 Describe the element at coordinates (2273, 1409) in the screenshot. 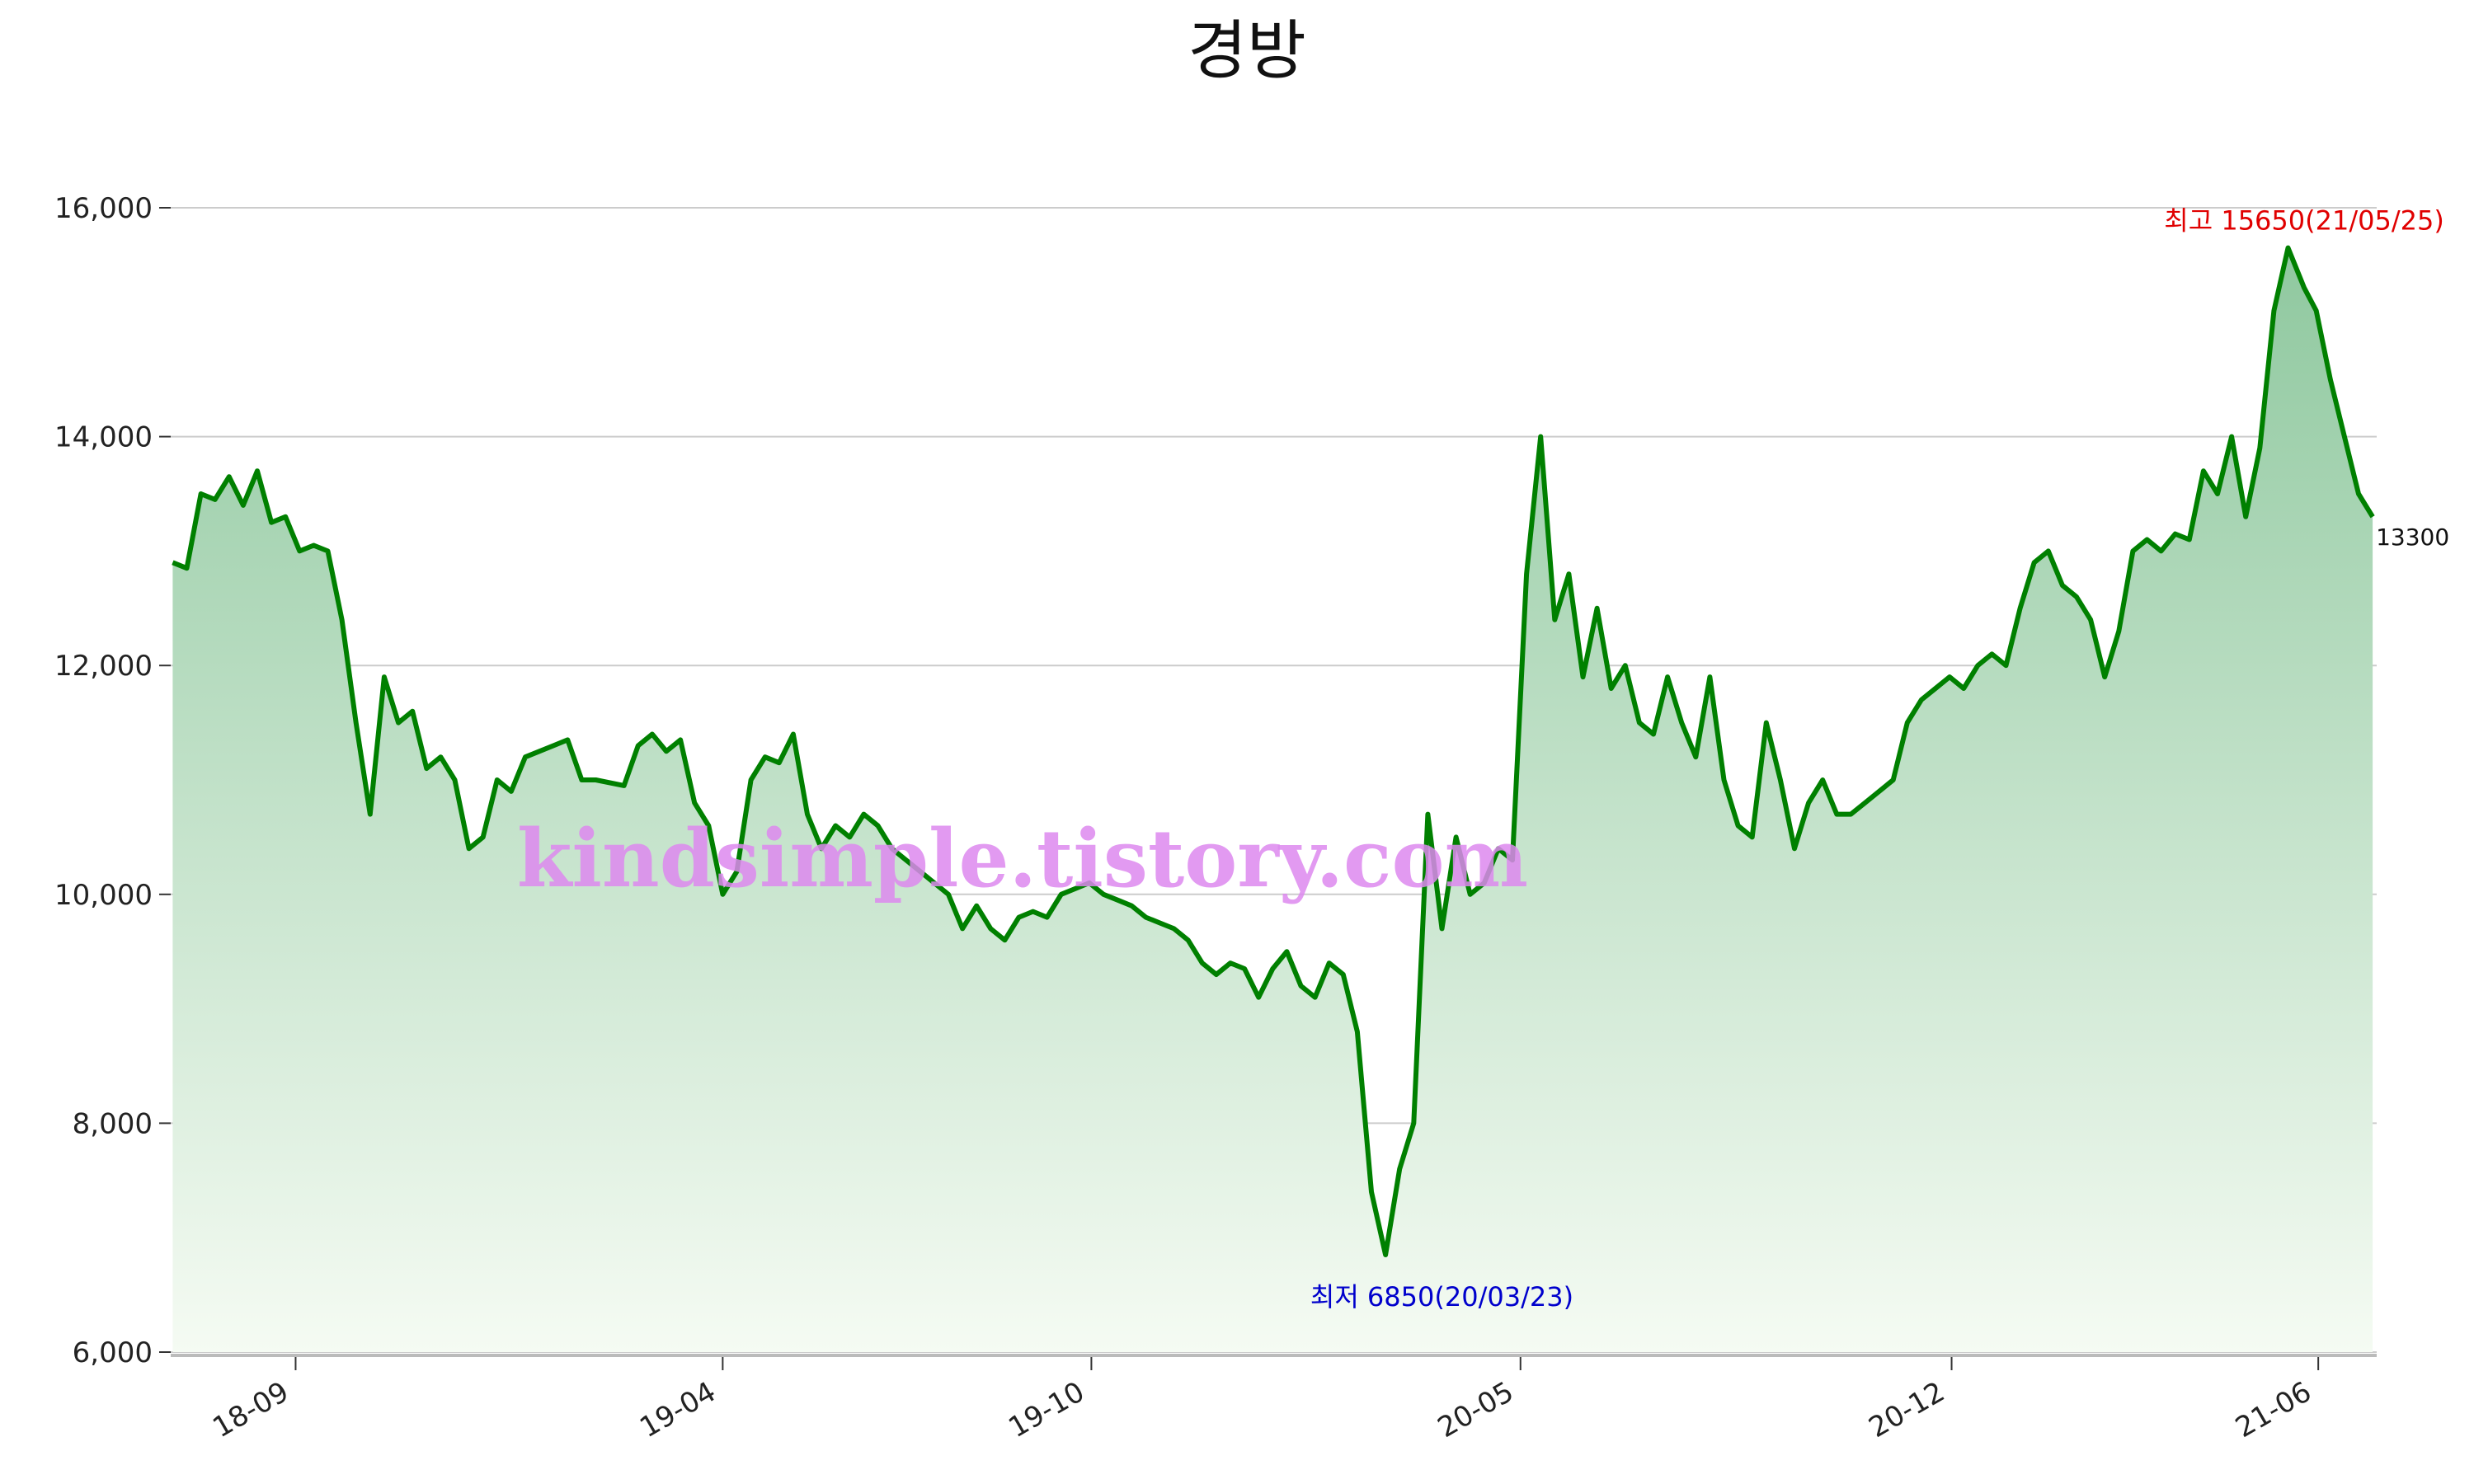

I see `x-tick-label: 21-06` at that location.